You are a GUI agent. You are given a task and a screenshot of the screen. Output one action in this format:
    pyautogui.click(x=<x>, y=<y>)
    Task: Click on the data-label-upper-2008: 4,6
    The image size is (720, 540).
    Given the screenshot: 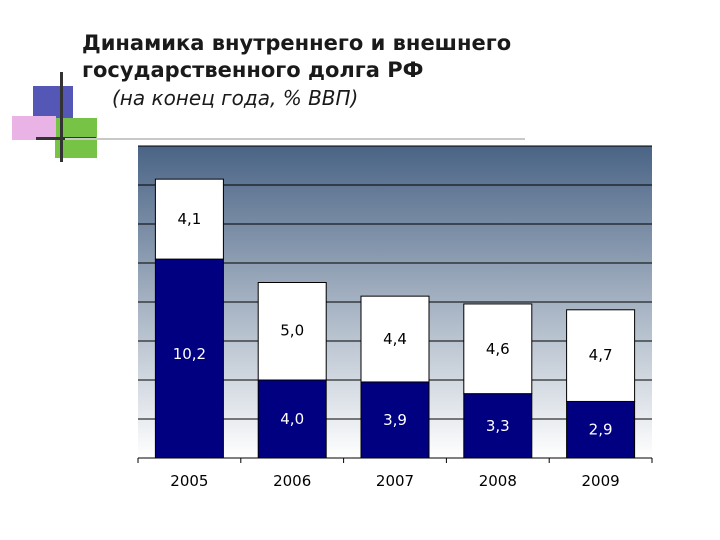 What is the action you would take?
    pyautogui.click(x=498, y=349)
    